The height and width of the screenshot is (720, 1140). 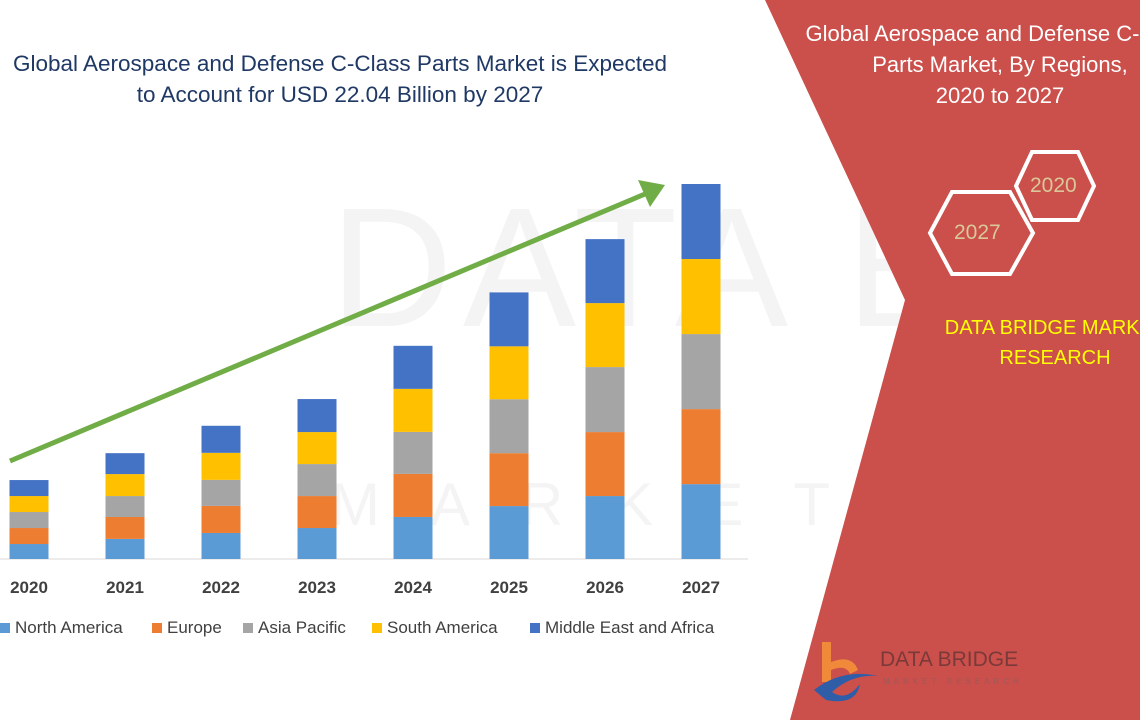 I want to click on brand-text: DATA BRIDGE MARKET RESEARCH, so click(x=997, y=343).